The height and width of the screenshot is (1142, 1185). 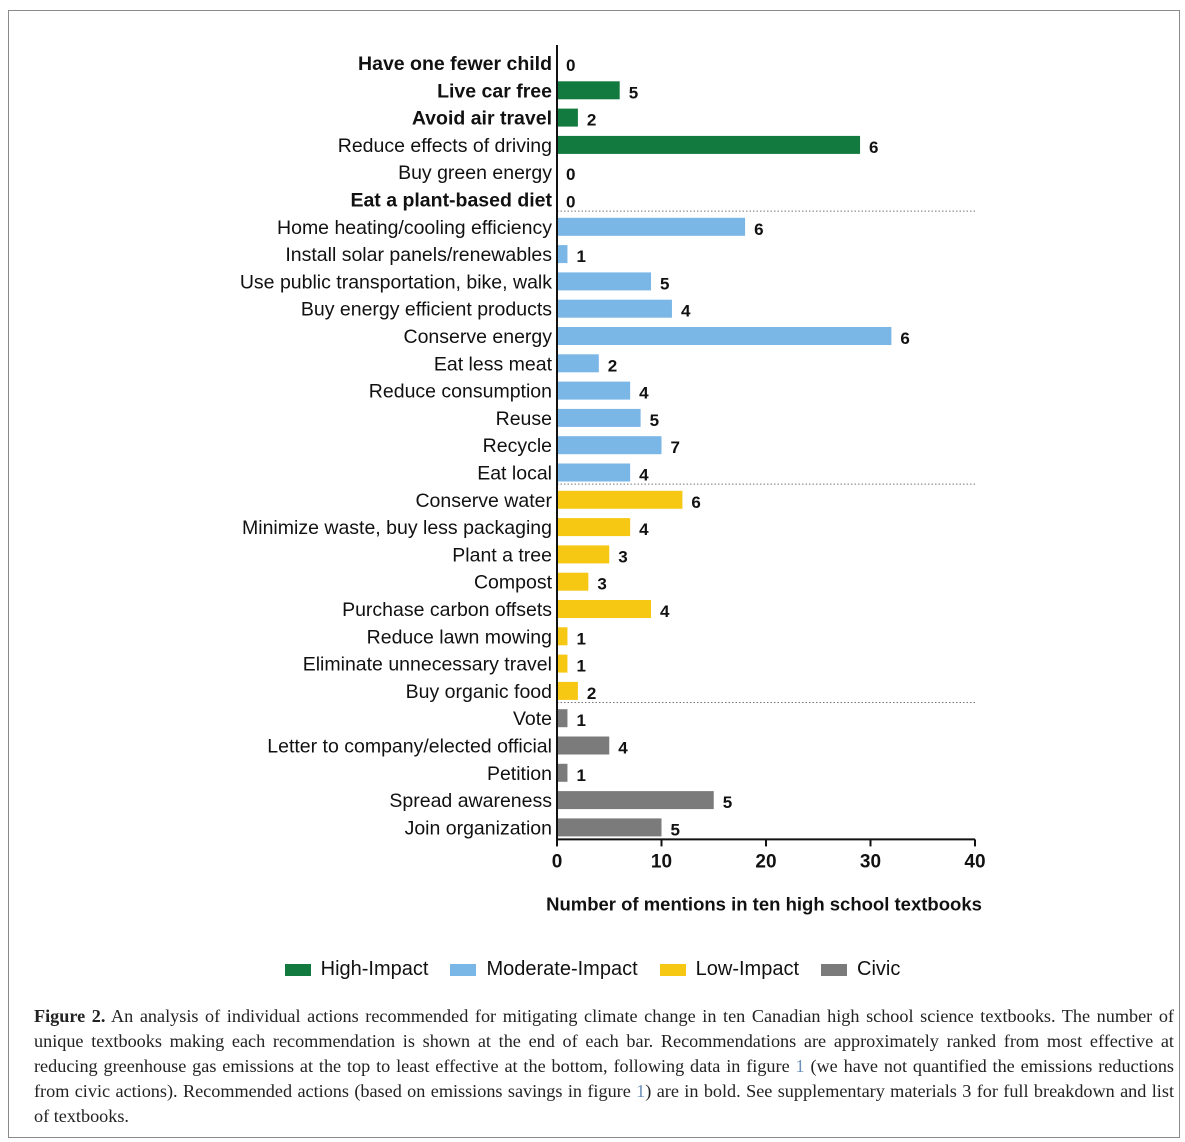 I want to click on category-label: Avoid air travel, so click(x=482, y=119).